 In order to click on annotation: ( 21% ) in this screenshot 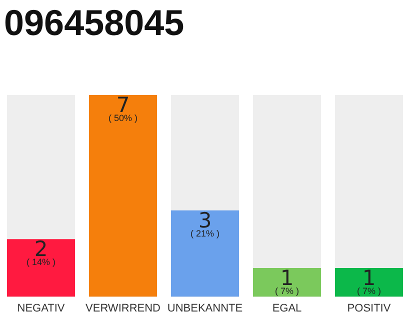, I will do `click(205, 233)`.